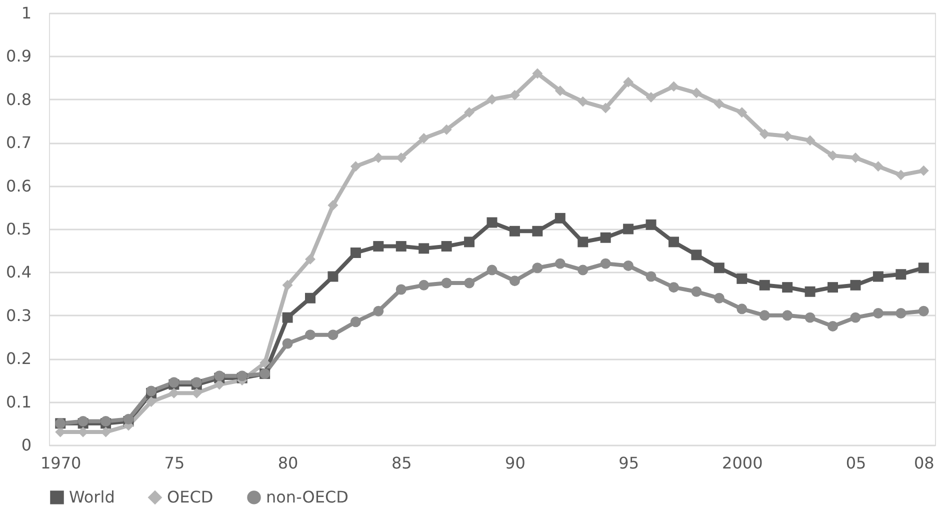 The height and width of the screenshot is (518, 944). Describe the element at coordinates (288, 463) in the screenshot. I see `x-tick-label: 80` at that location.